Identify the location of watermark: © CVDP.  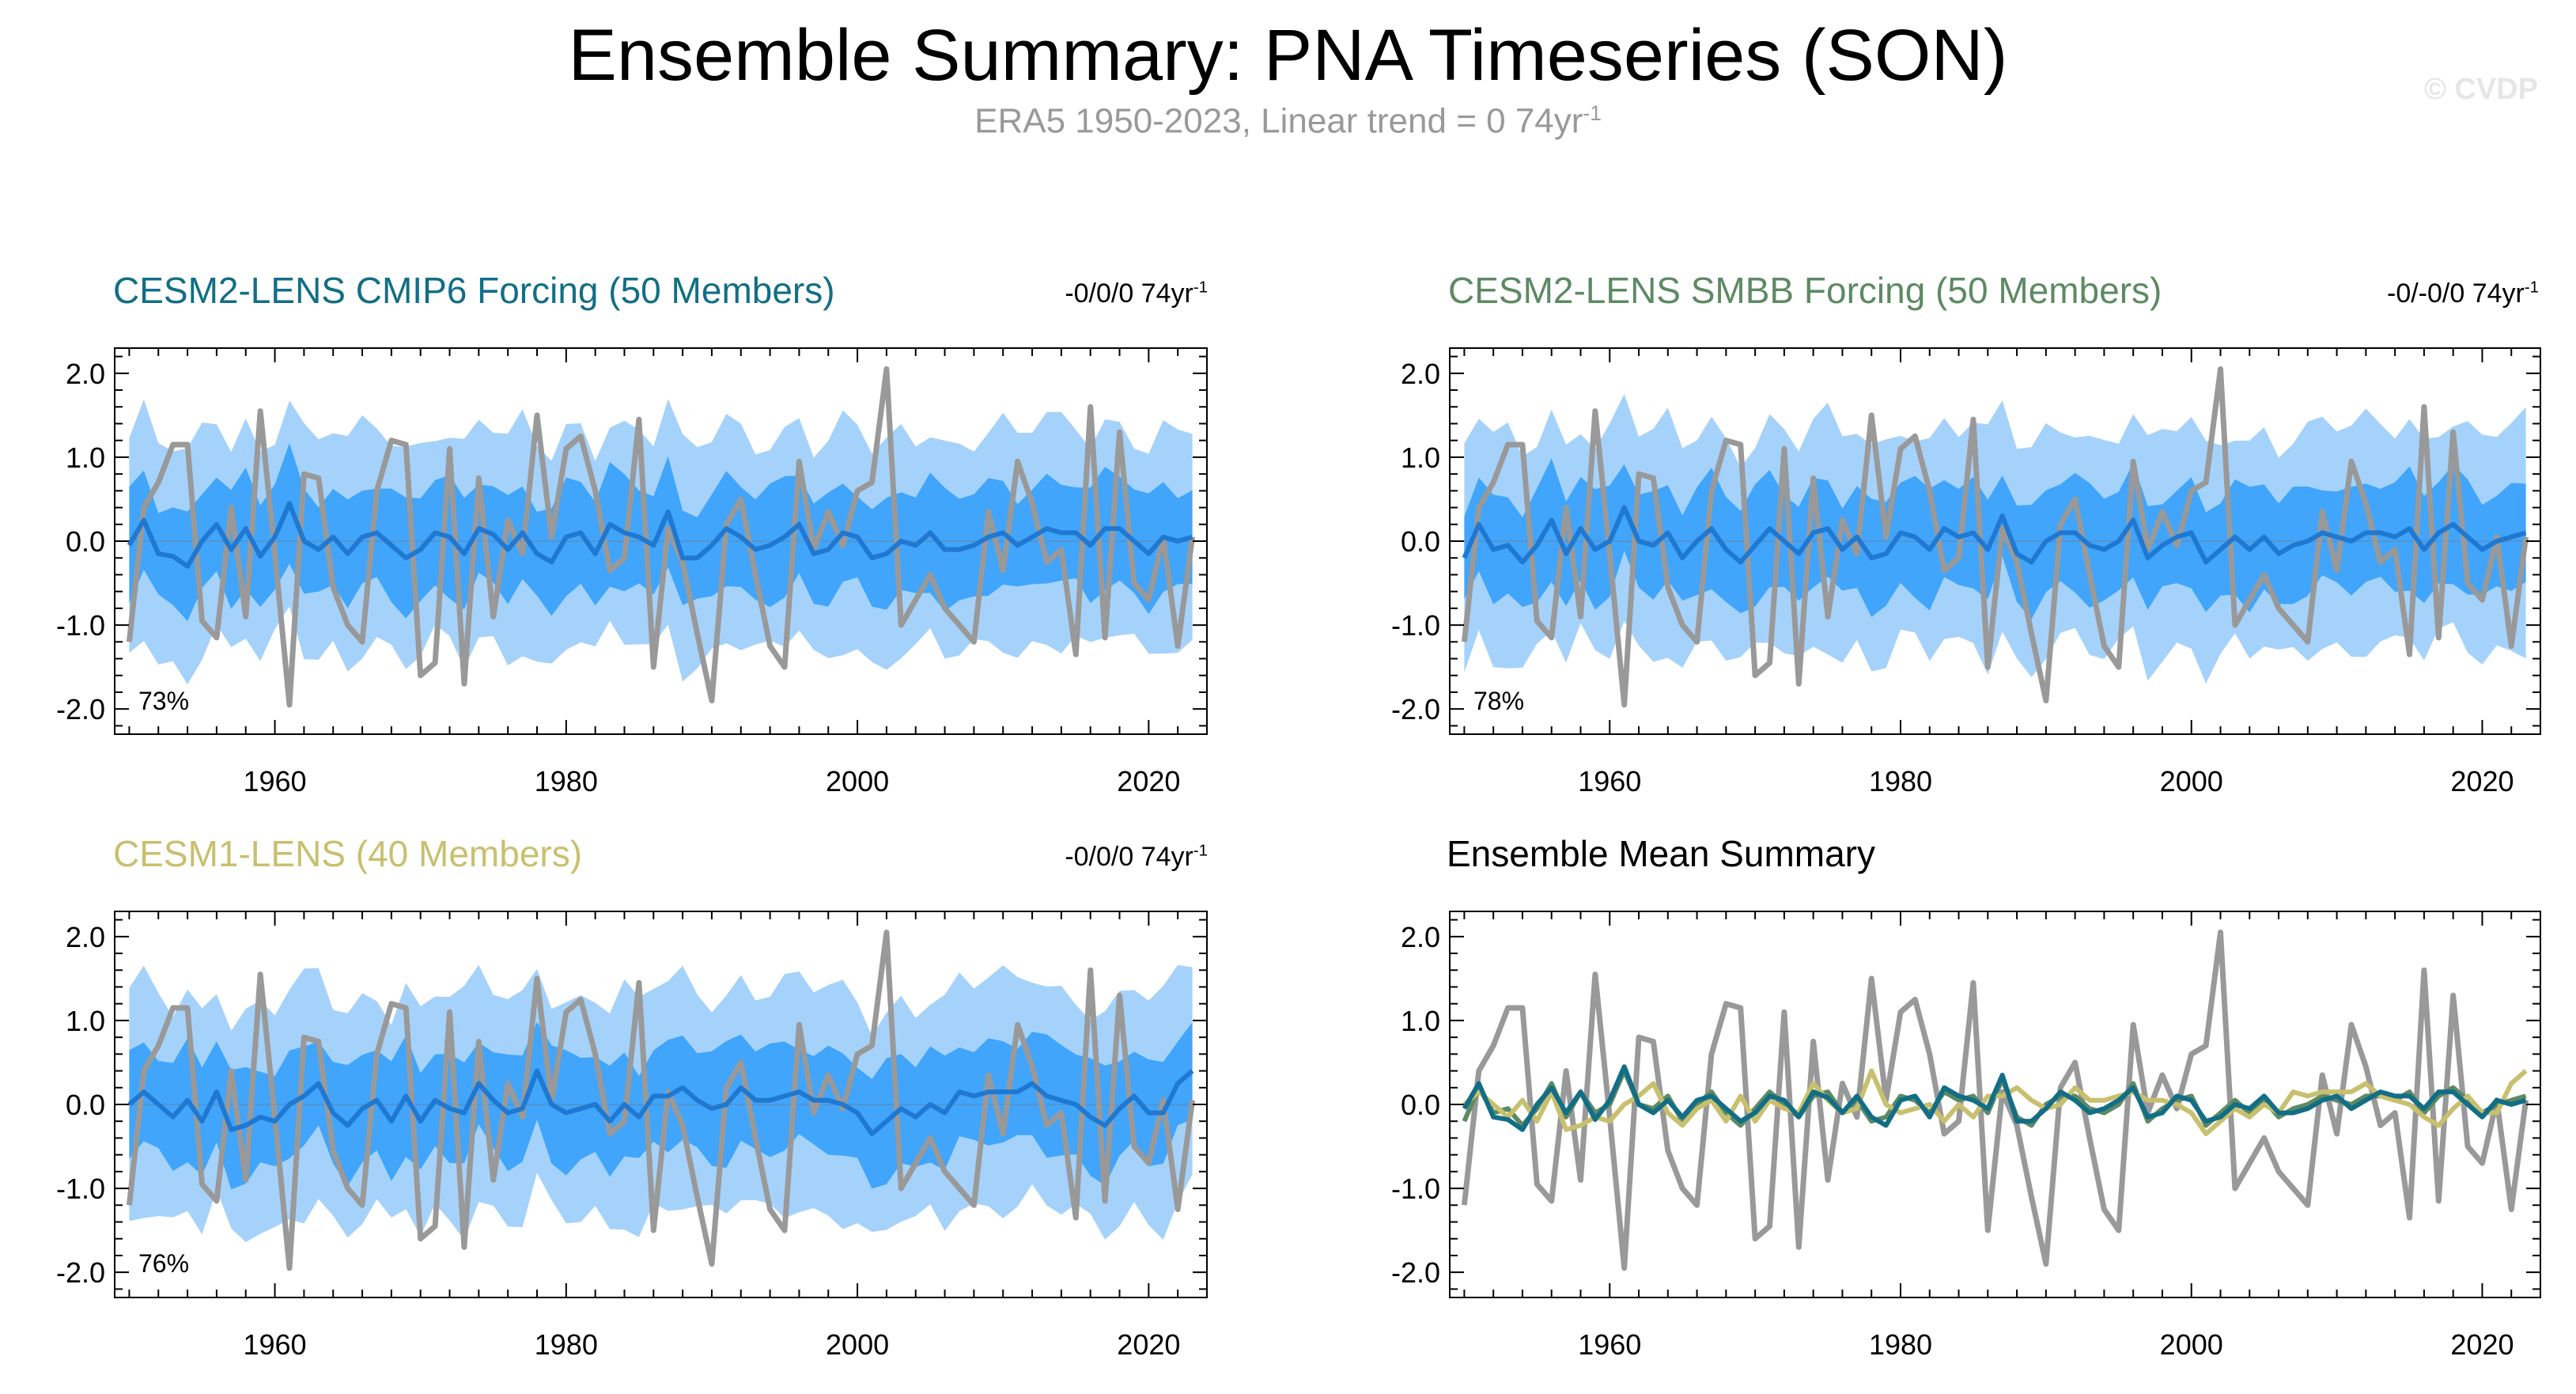
(2480, 89).